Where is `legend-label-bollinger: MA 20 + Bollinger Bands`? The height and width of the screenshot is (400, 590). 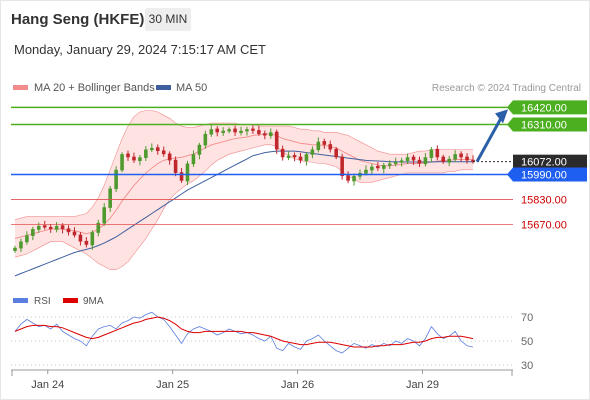
legend-label-bollinger: MA 20 + Bollinger Bands is located at coordinates (94, 88).